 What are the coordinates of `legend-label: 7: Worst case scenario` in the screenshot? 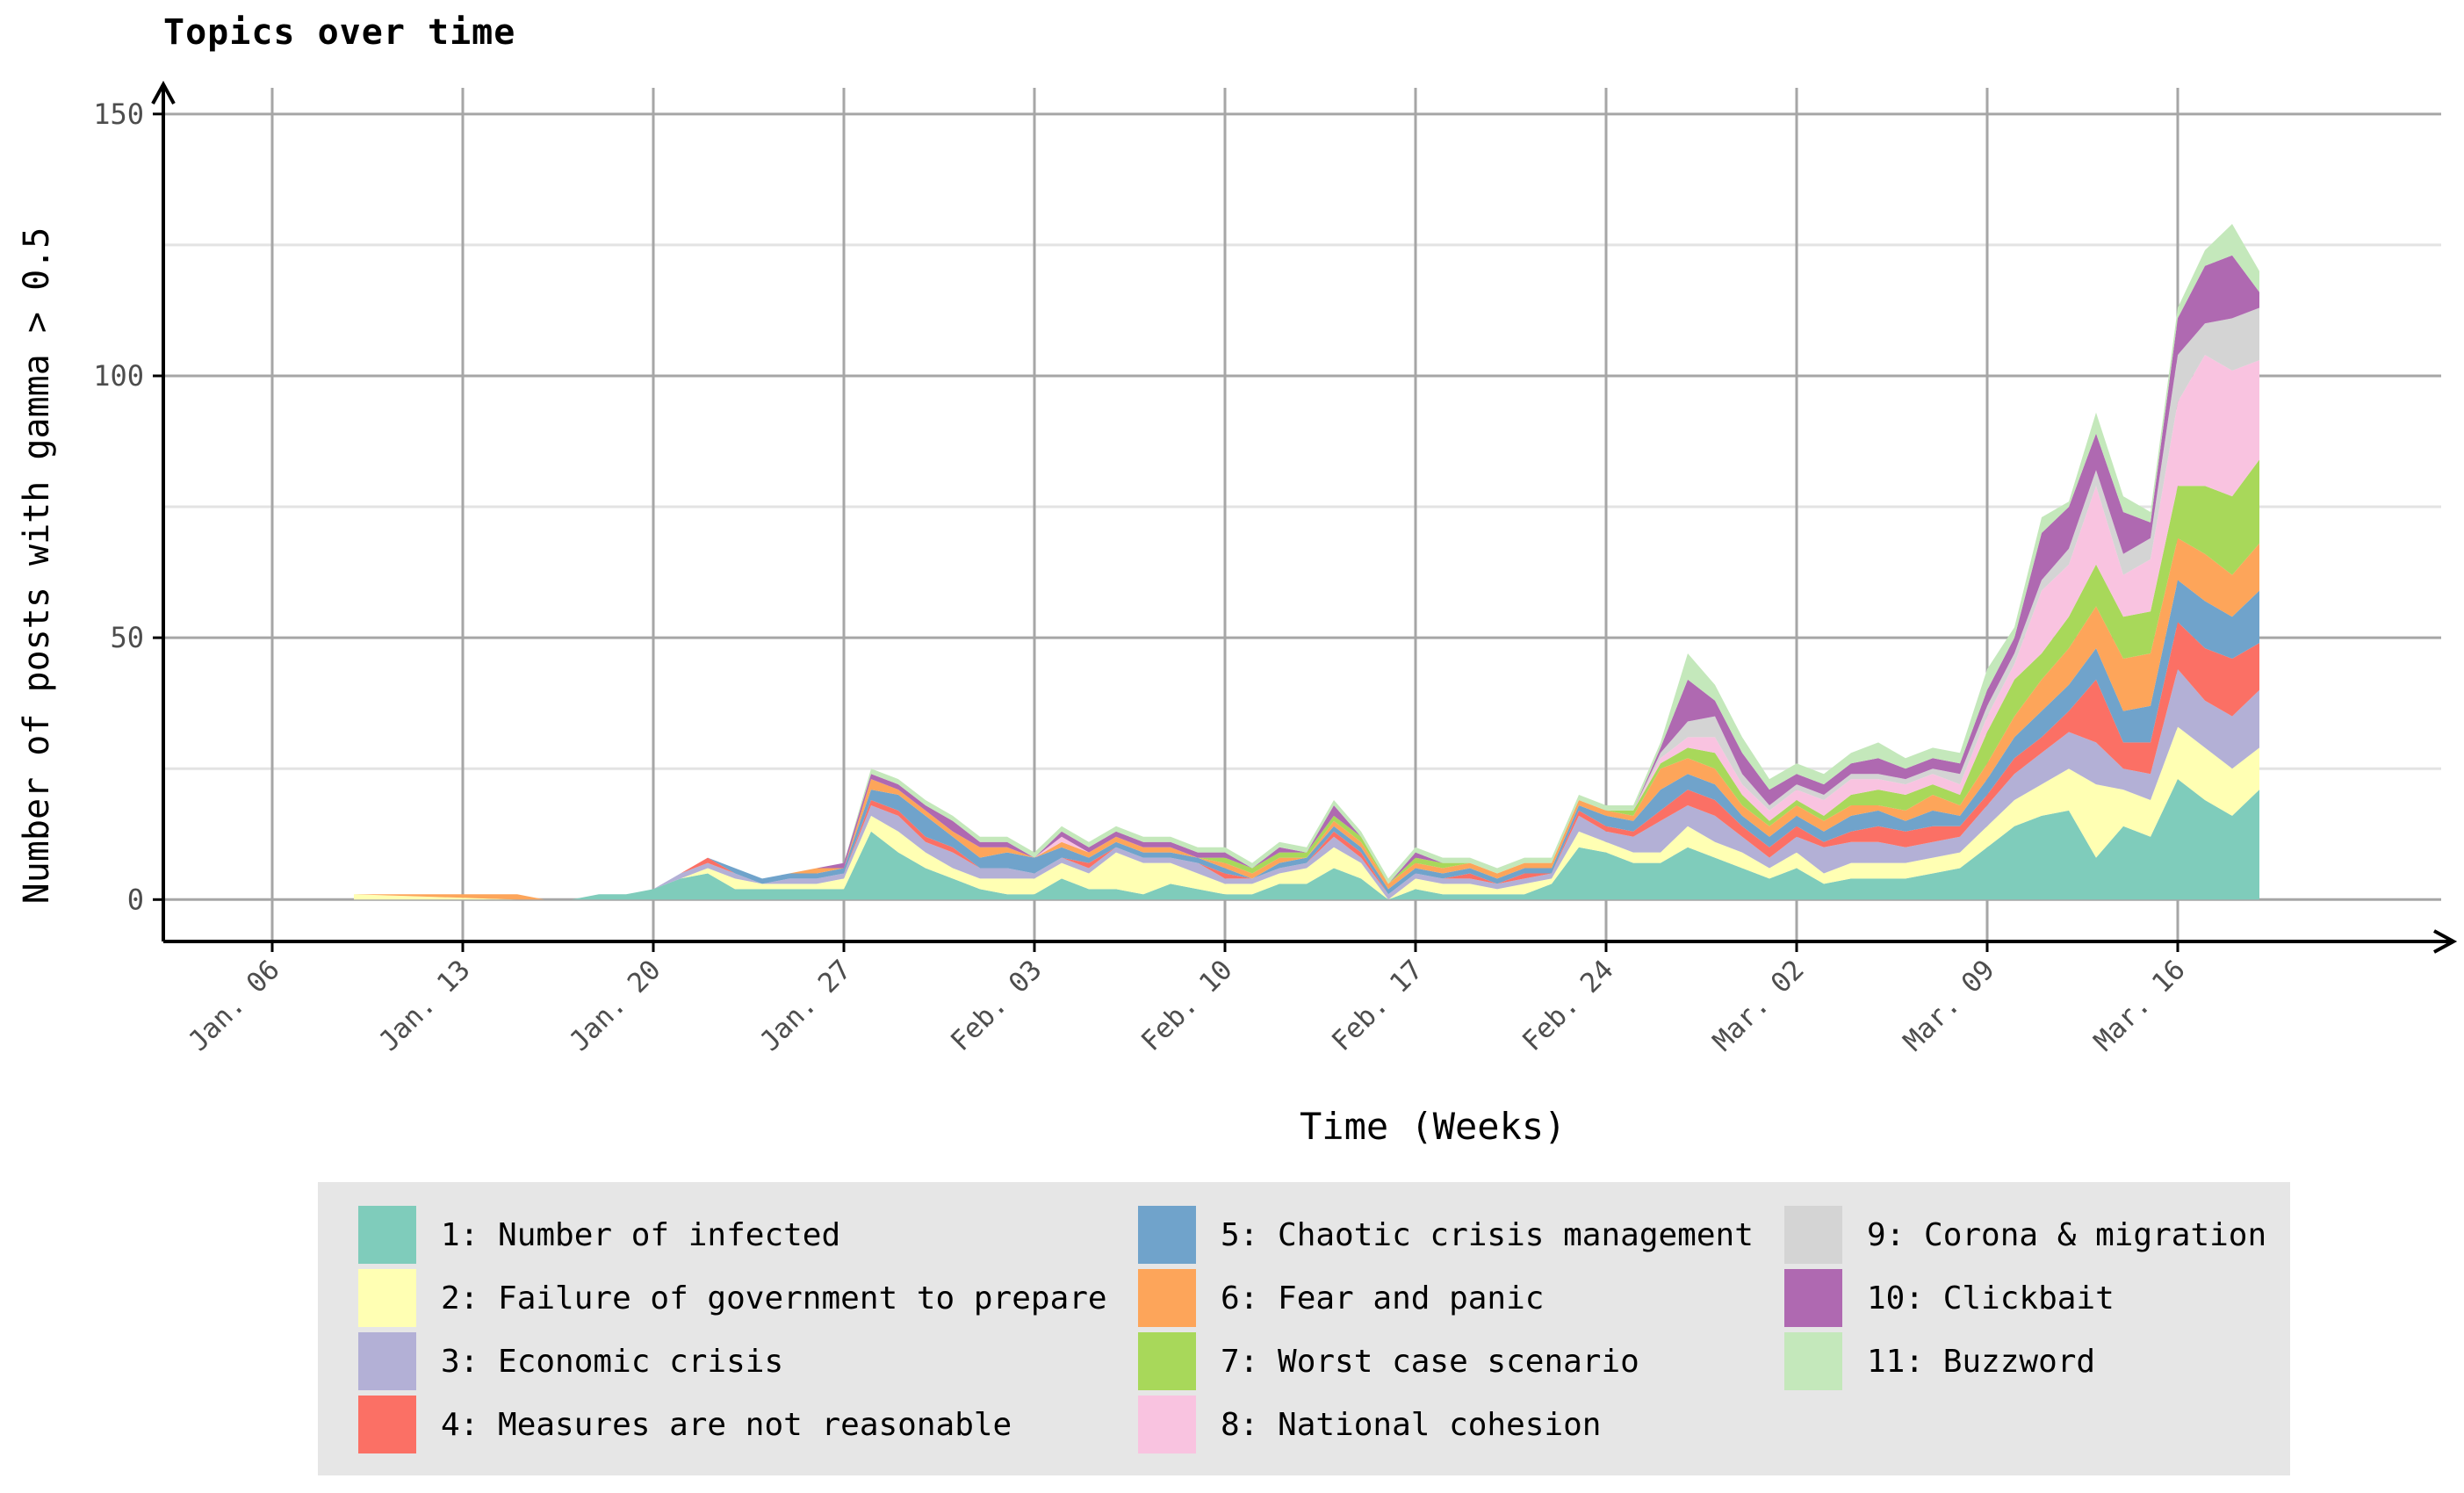 It's located at (1430, 1362).